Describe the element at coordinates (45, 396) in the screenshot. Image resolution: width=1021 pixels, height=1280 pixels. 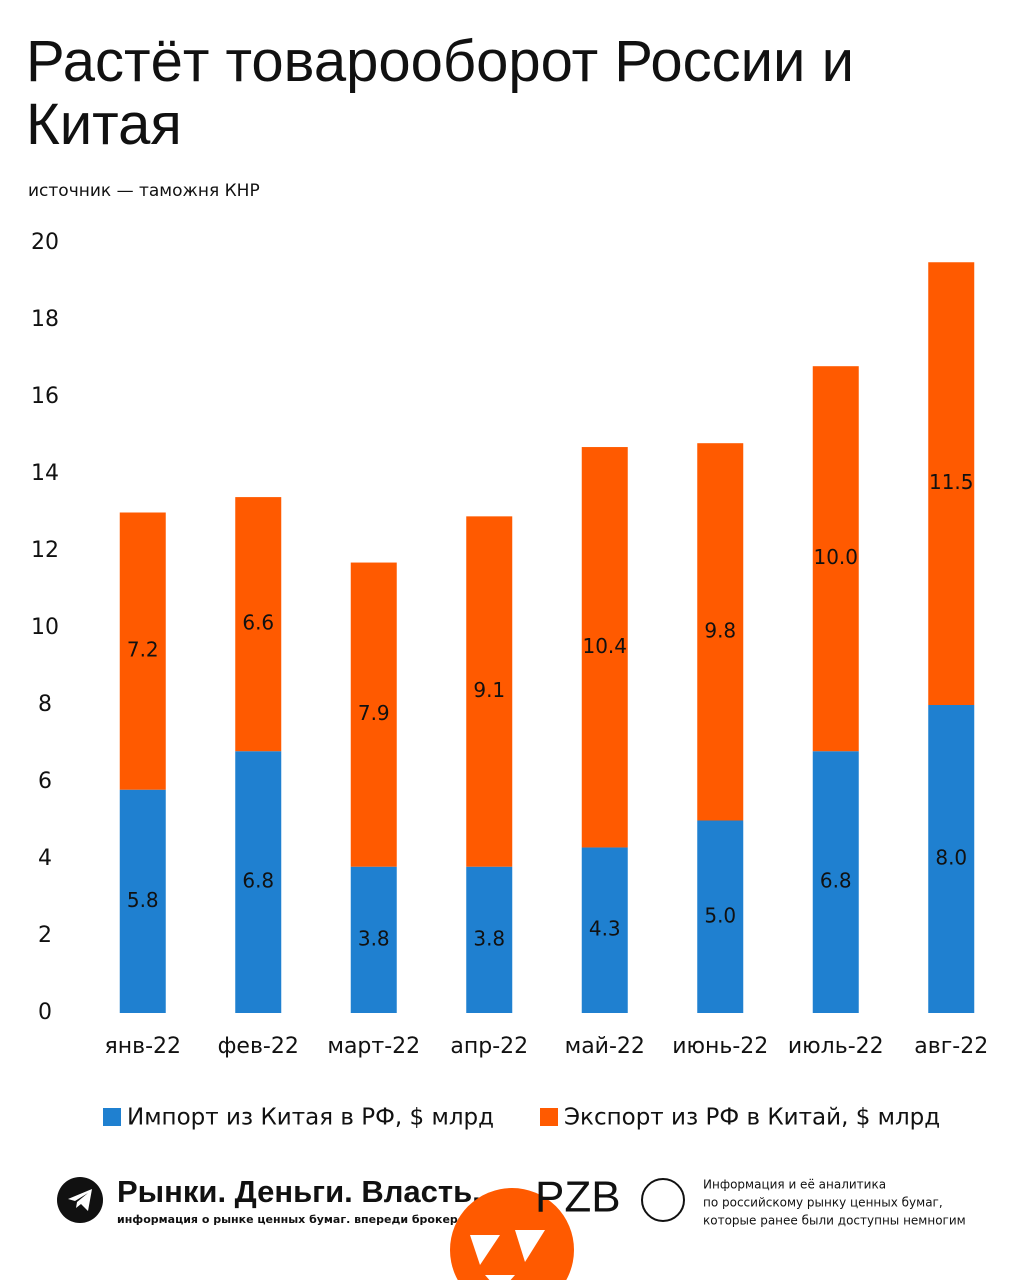
I see `y-tick-label: 16` at that location.